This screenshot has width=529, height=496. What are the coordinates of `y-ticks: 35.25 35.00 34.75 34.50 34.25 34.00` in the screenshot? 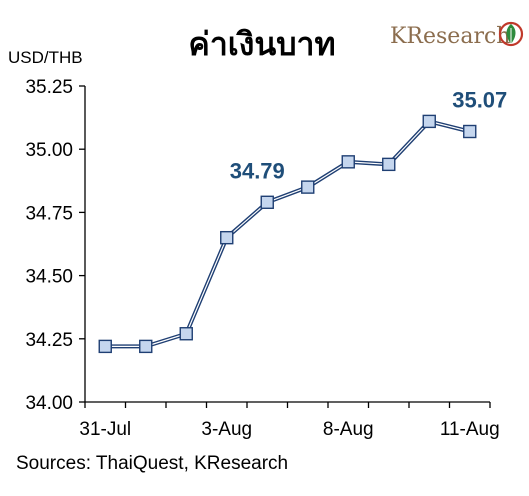 It's located at (55, 245).